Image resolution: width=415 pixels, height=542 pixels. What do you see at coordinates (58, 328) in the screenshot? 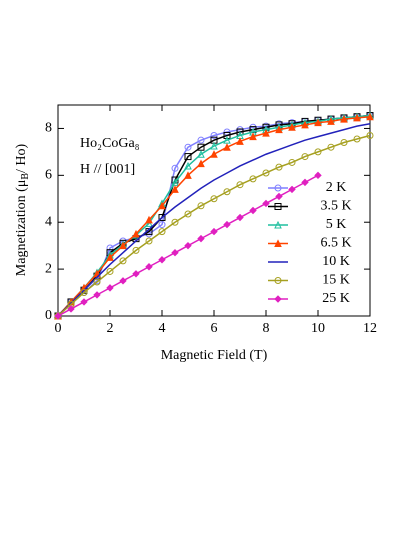
I see `x-tick-label: 0` at bounding box center [58, 328].